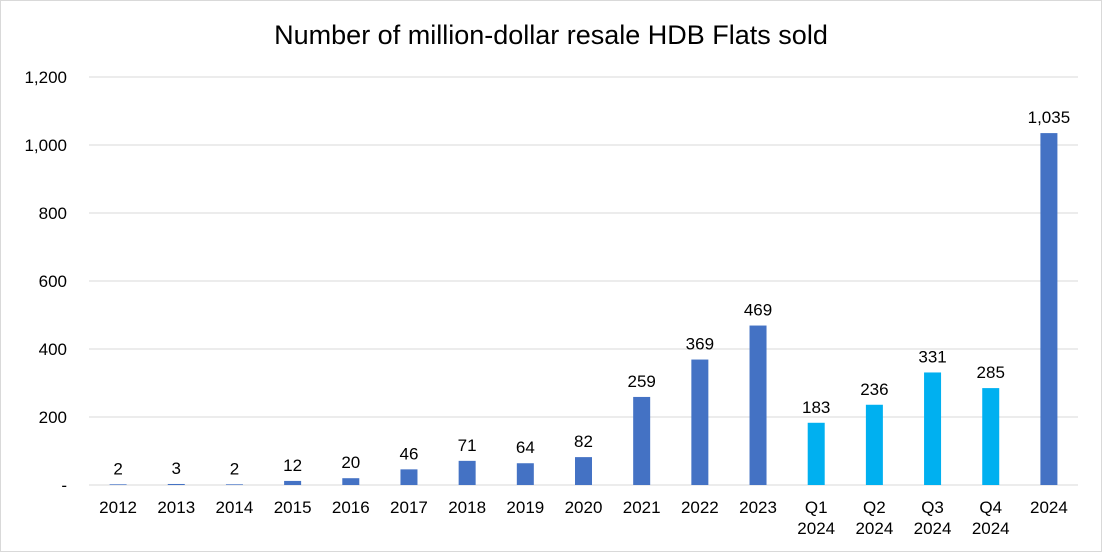 Image resolution: width=1102 pixels, height=552 pixels. I want to click on x-tick-label: 2015, so click(293, 507).